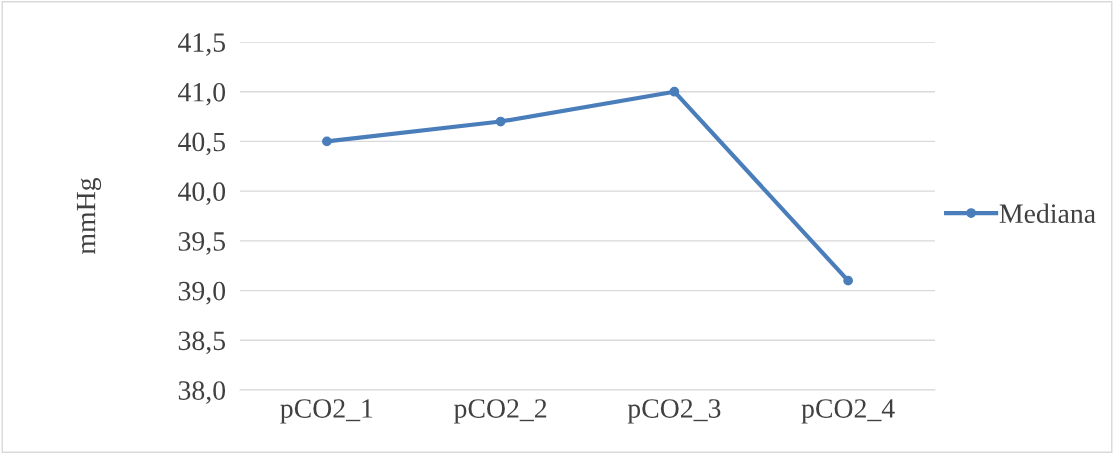  Describe the element at coordinates (848, 411) in the screenshot. I see `x-tick-label: pCO2_4` at that location.